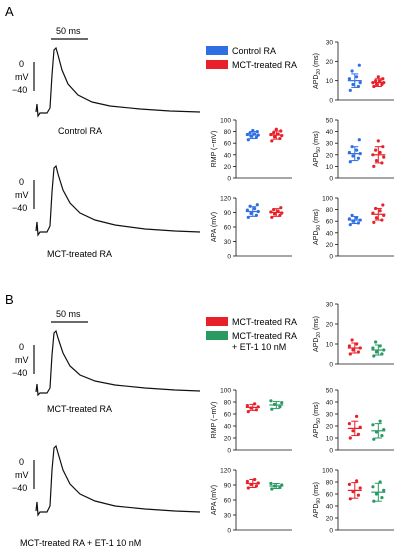 The image size is (414, 550). Describe the element at coordinates (251, 501) in the screenshot. I see `scatter-plot-b-apa: 0 30 60 90 120 APA (mV)` at that location.